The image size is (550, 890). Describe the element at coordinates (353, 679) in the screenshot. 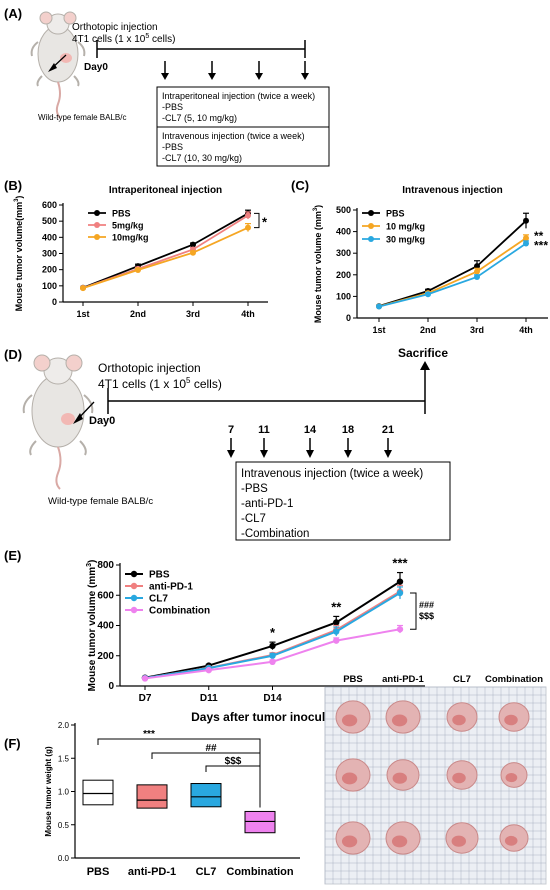

I see `tumor-photo-column-header: PBS` at that location.